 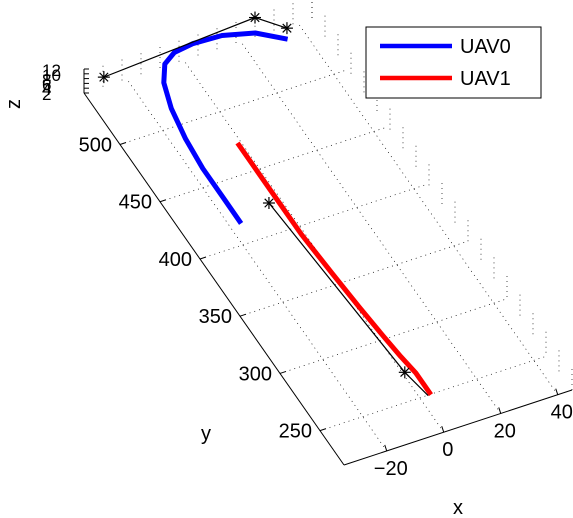 I want to click on z-tick-label-4: 10, so click(x=51, y=75).